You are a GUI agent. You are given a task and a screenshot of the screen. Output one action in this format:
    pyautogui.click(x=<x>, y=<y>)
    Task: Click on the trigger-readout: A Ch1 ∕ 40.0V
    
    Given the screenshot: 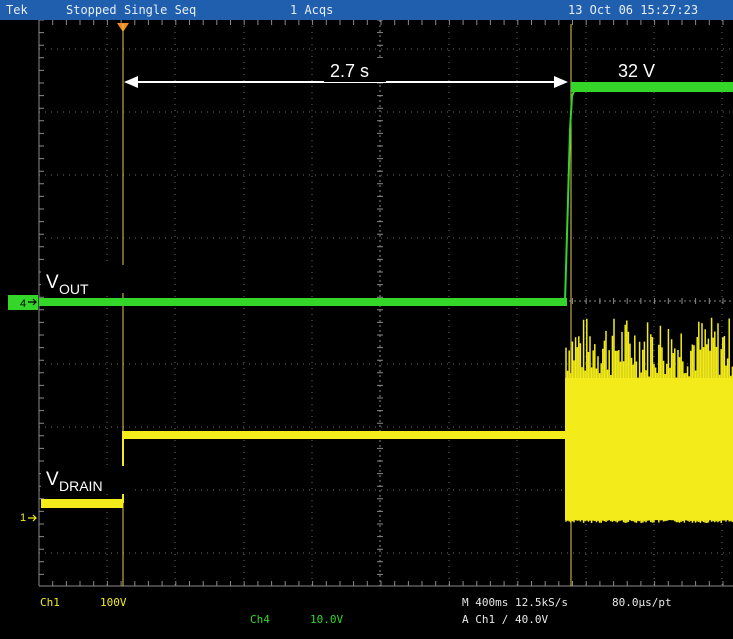 What is the action you would take?
    pyautogui.click(x=505, y=619)
    